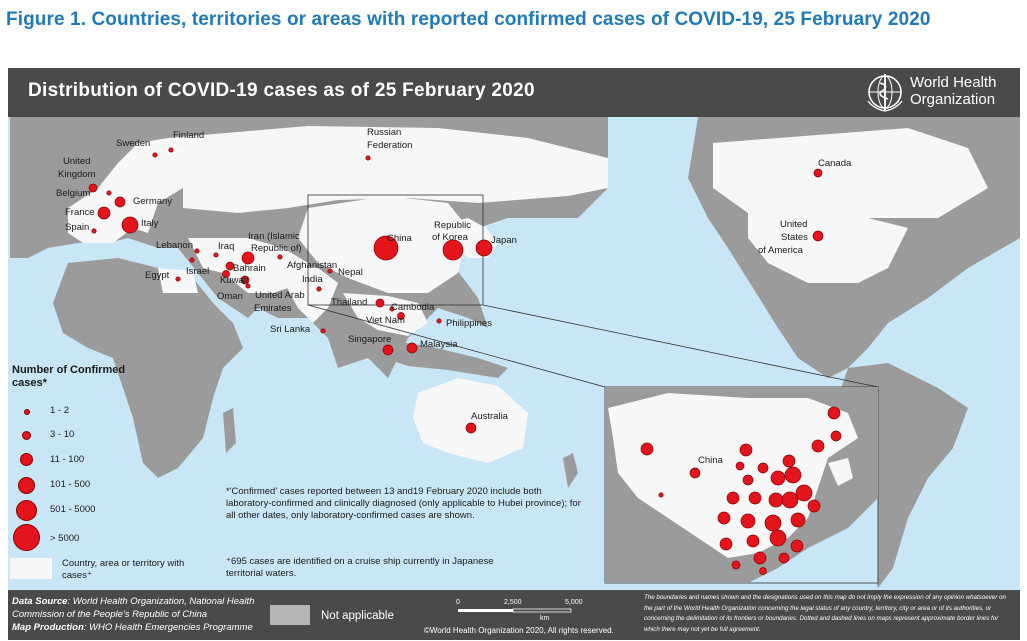 The width and height of the screenshot is (1027, 641). I want to click on label-belgium: Belgium, so click(73, 193).